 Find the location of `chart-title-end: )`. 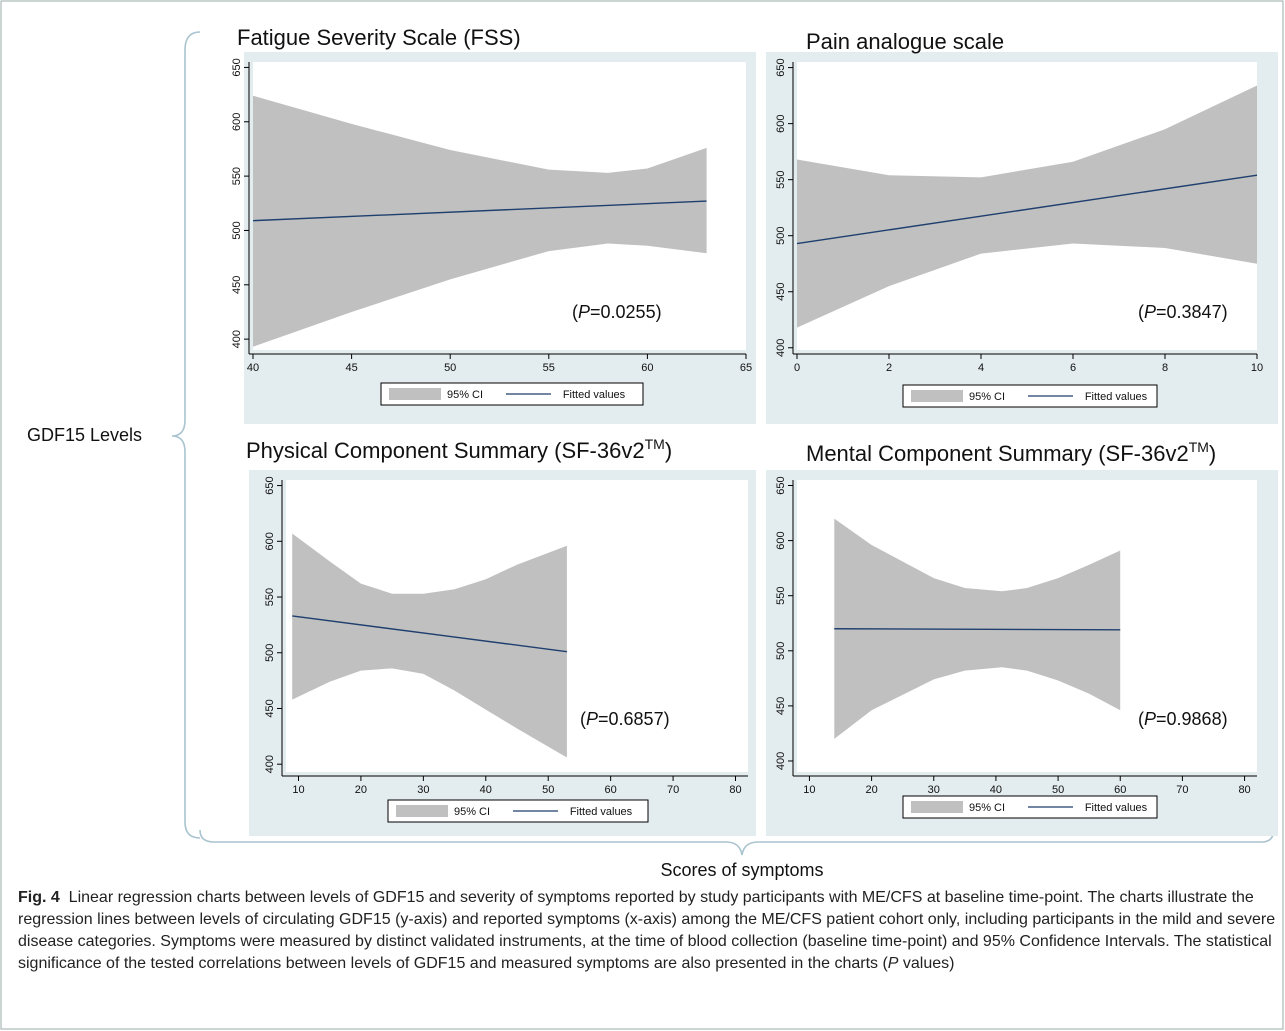

chart-title-end: ) is located at coordinates (668, 450).